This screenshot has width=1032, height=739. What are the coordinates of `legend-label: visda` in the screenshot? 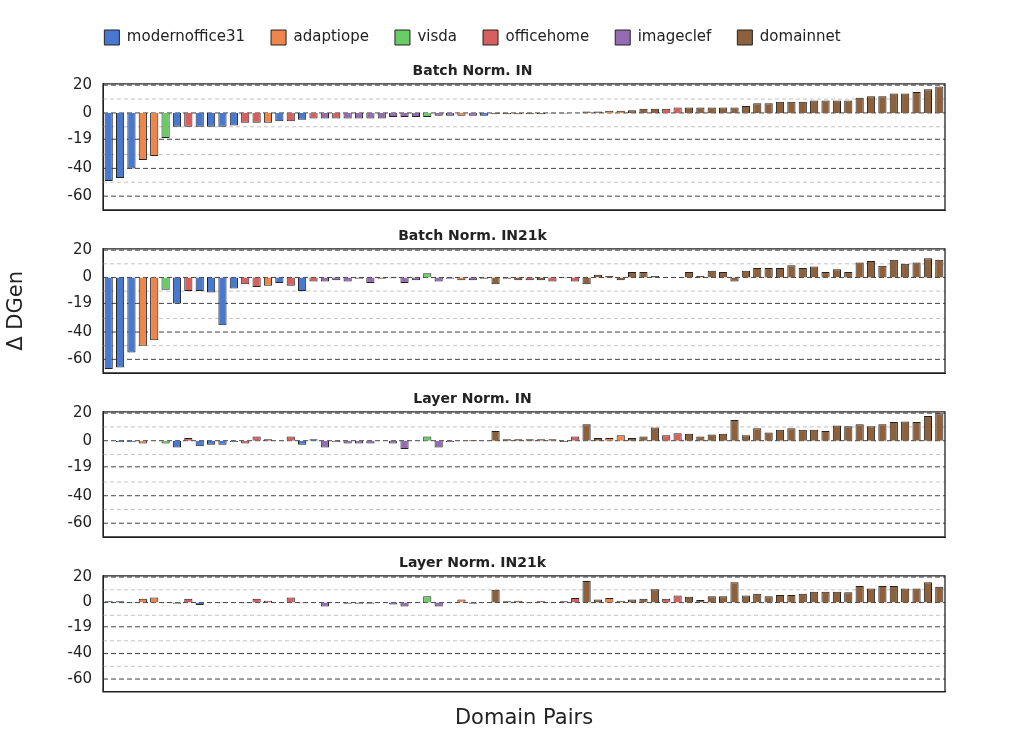 It's located at (437, 36).